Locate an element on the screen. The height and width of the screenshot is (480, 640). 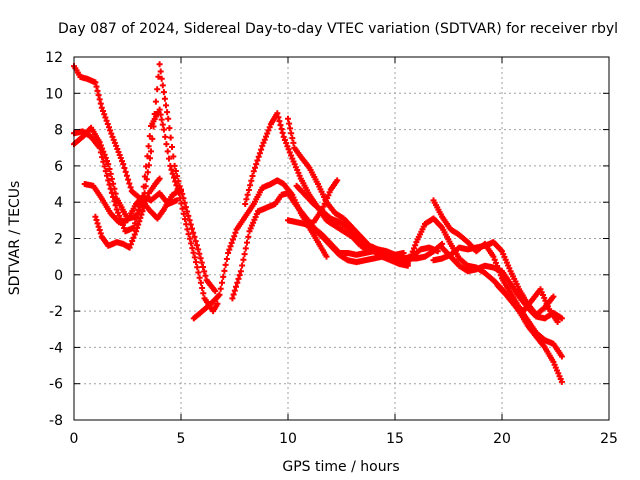
x-tick-label: 10 is located at coordinates (288, 439).